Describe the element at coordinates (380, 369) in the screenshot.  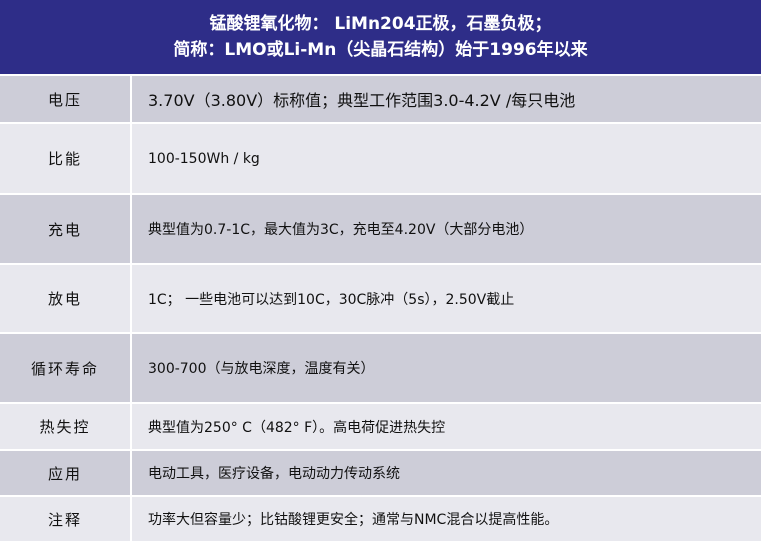
I see `table-row: 循环寿命 300-700（与放电深度，温度有关）` at that location.